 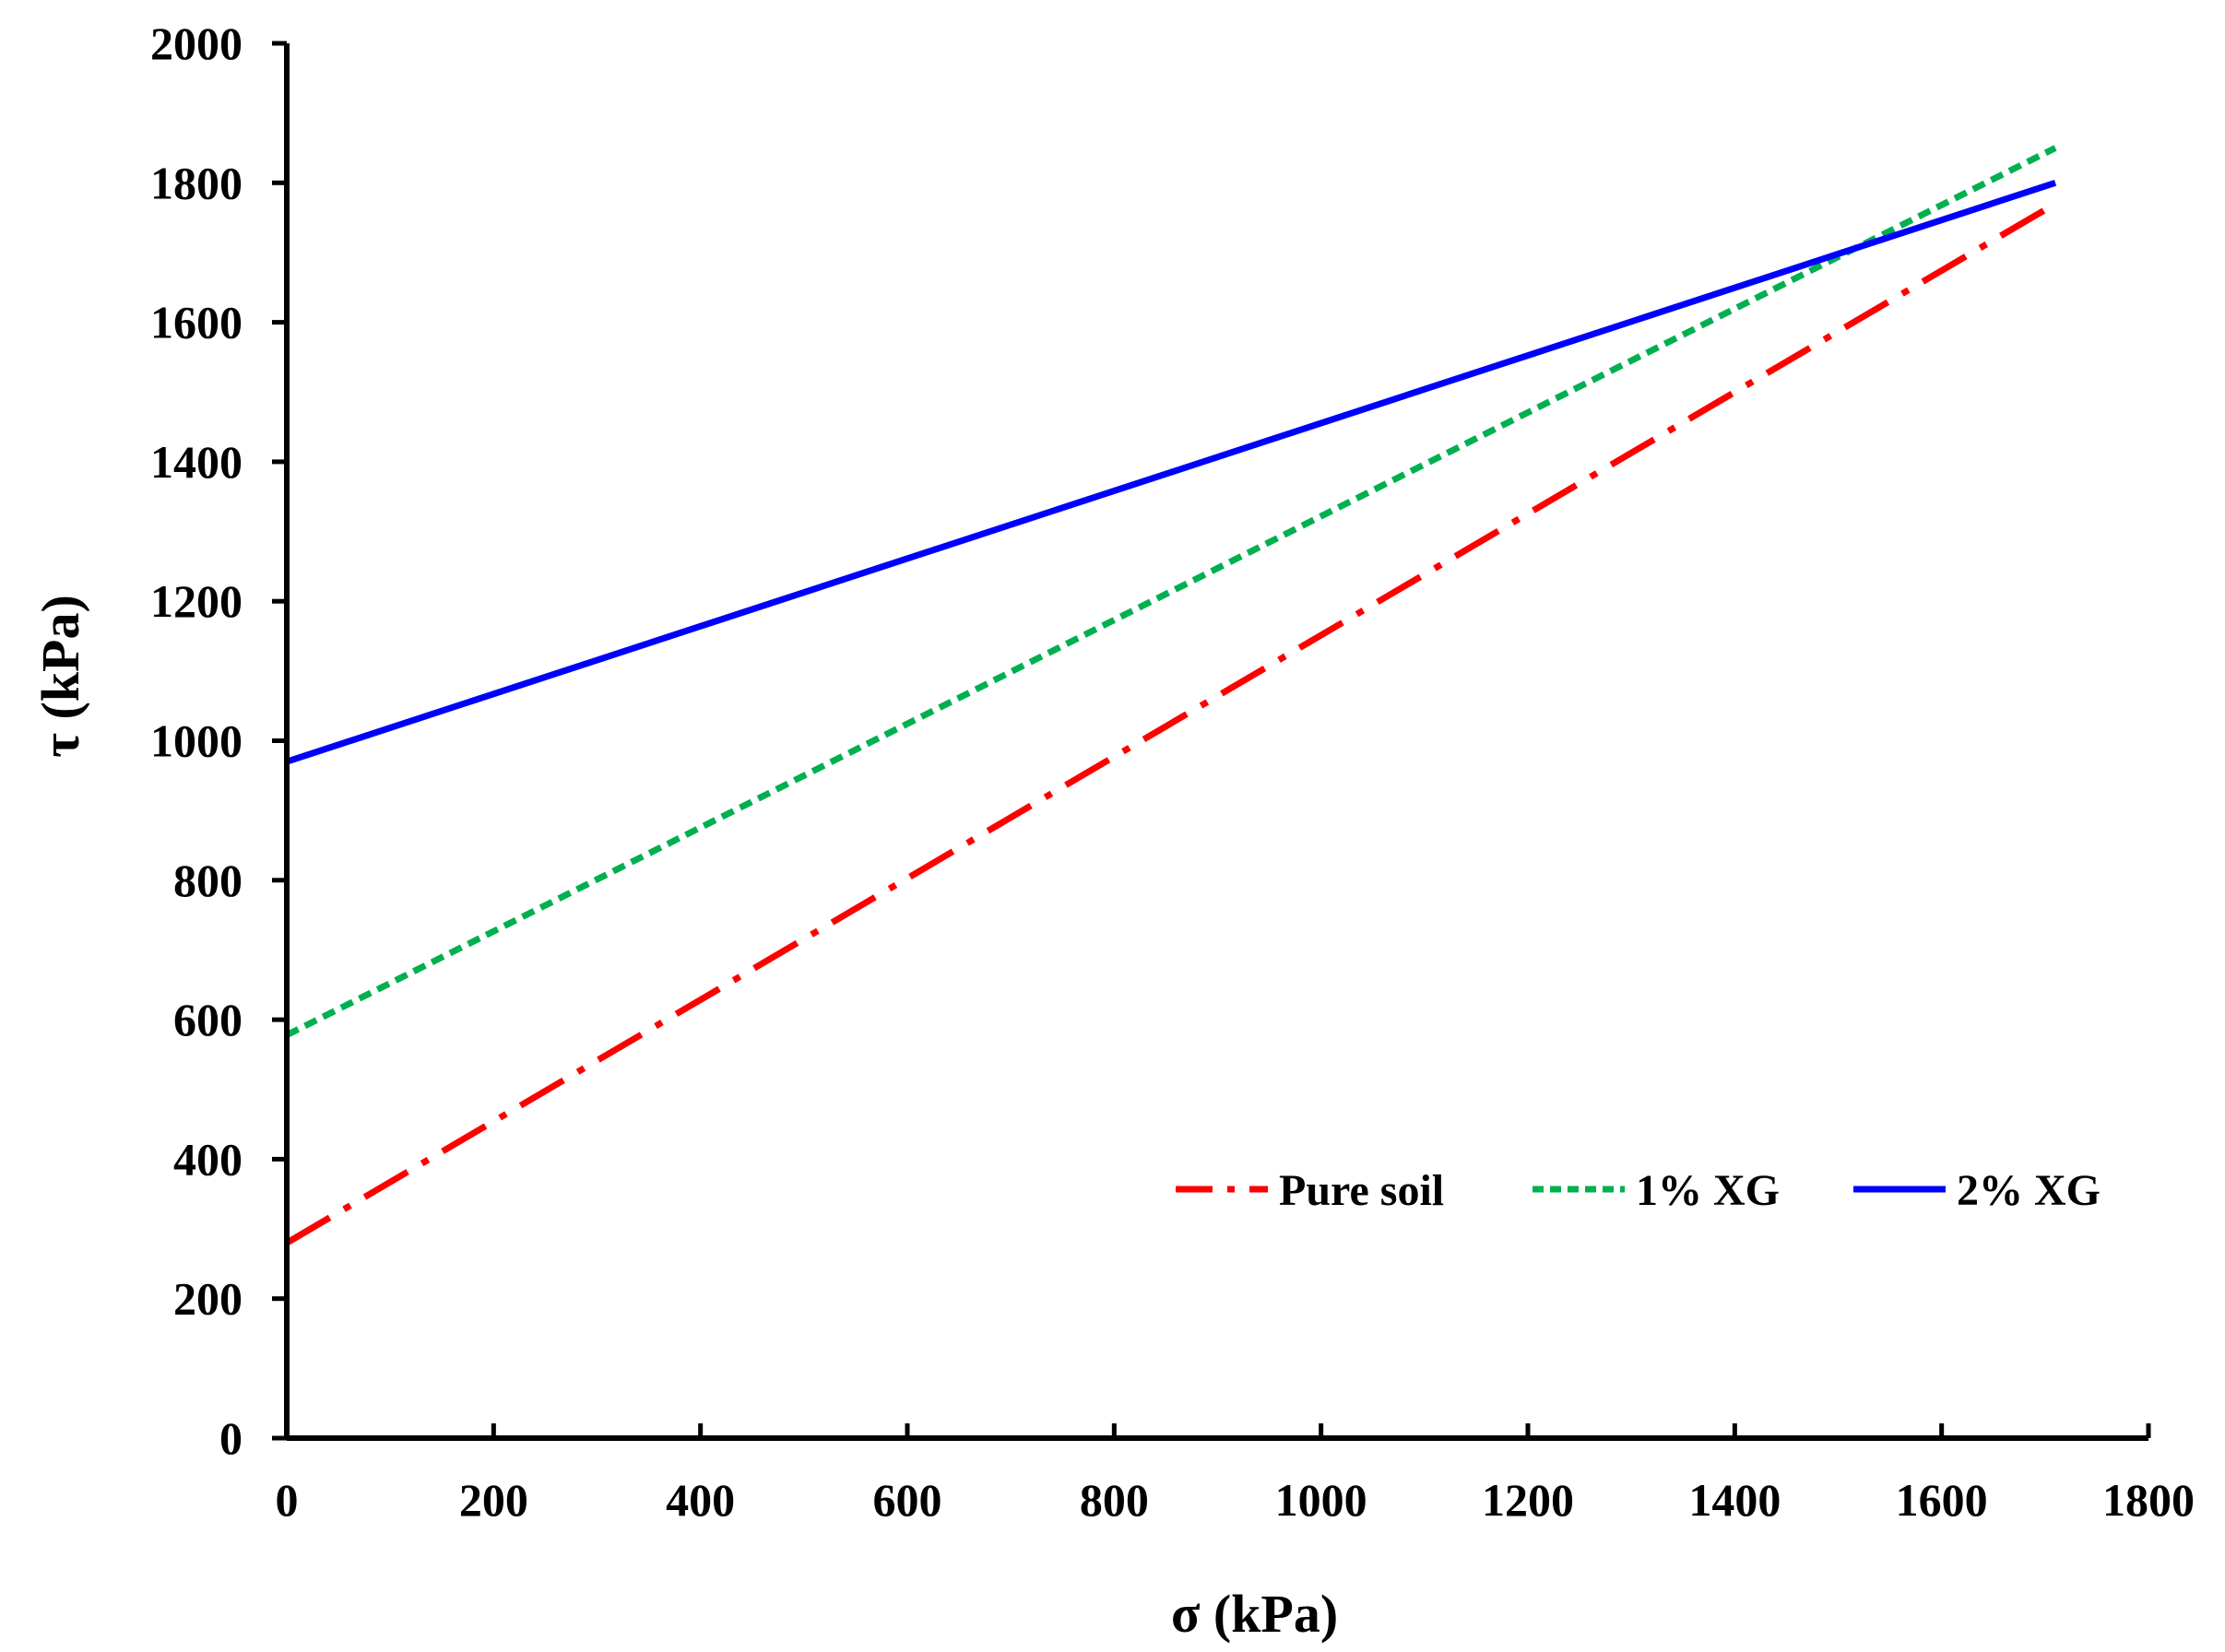 What do you see at coordinates (1254, 1614) in the screenshot?
I see `x-axis-title: σ (kPa)` at bounding box center [1254, 1614].